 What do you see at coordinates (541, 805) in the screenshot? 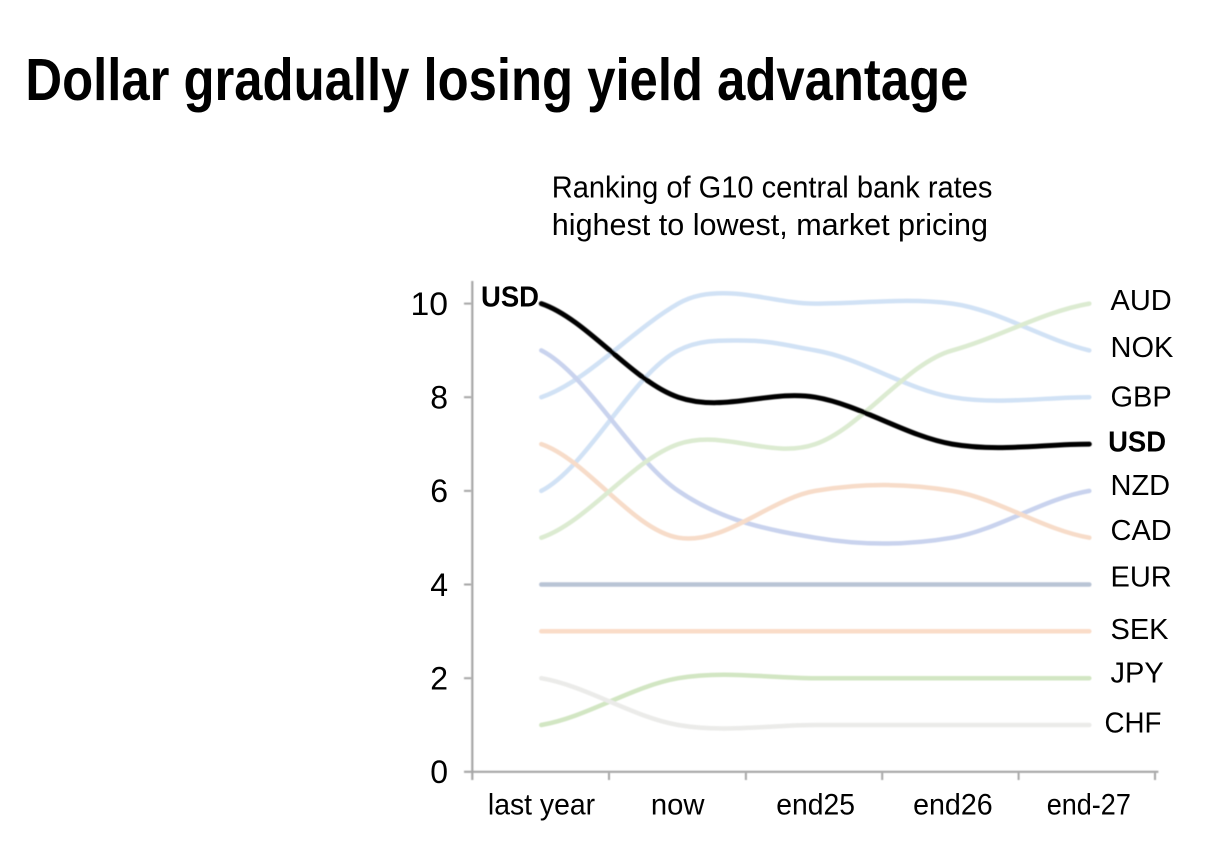
I see `svg-text: last year` at bounding box center [541, 805].